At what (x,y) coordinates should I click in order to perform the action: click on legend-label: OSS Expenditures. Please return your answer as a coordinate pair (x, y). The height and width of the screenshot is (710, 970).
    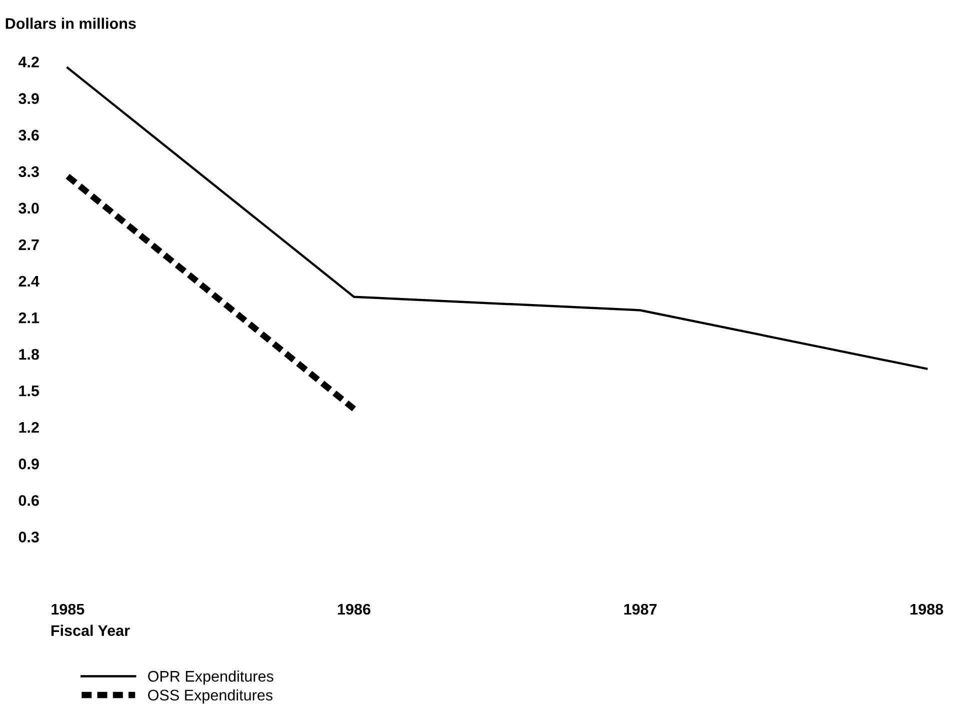
    Looking at the image, I should click on (210, 696).